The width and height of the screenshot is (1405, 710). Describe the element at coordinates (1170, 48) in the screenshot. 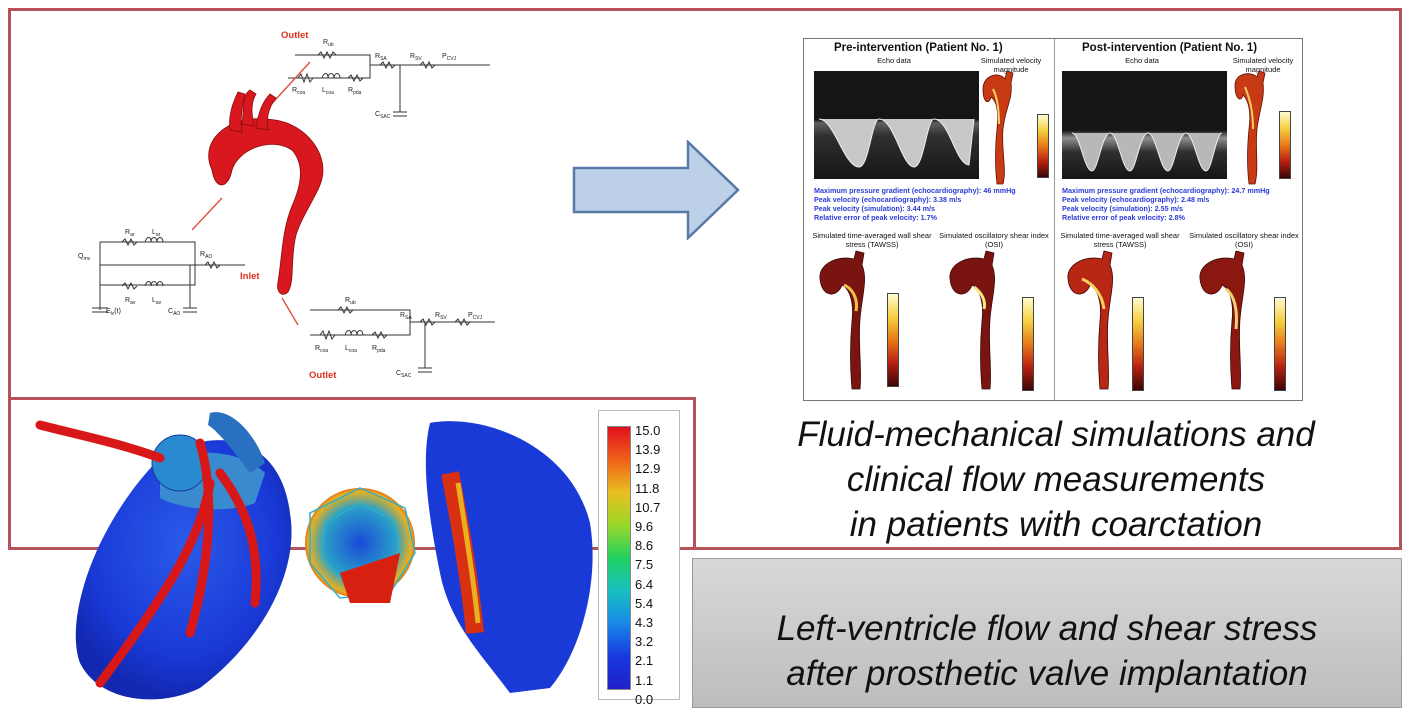

I see `post-intervention-title: Post-intervention (Patient No. 1)` at that location.